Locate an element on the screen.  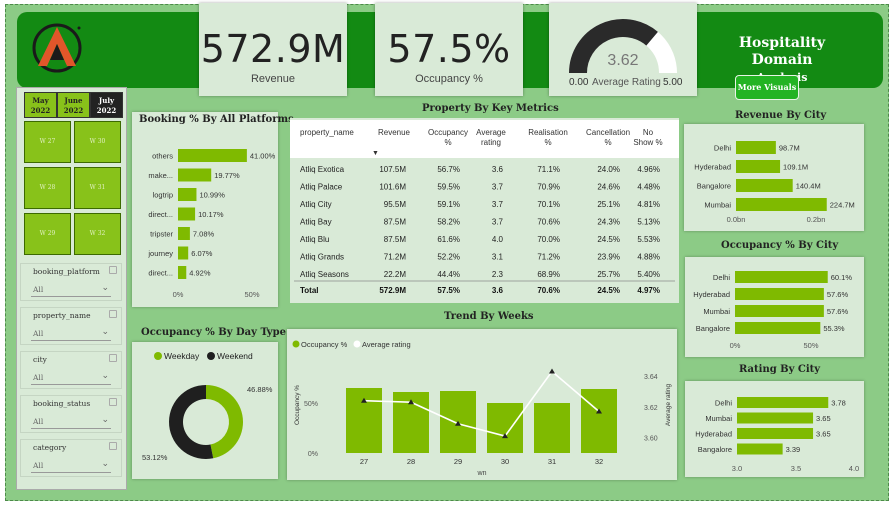
slicer-booking-status: booking_status All ⌄ is located at coordinates (71, 414).